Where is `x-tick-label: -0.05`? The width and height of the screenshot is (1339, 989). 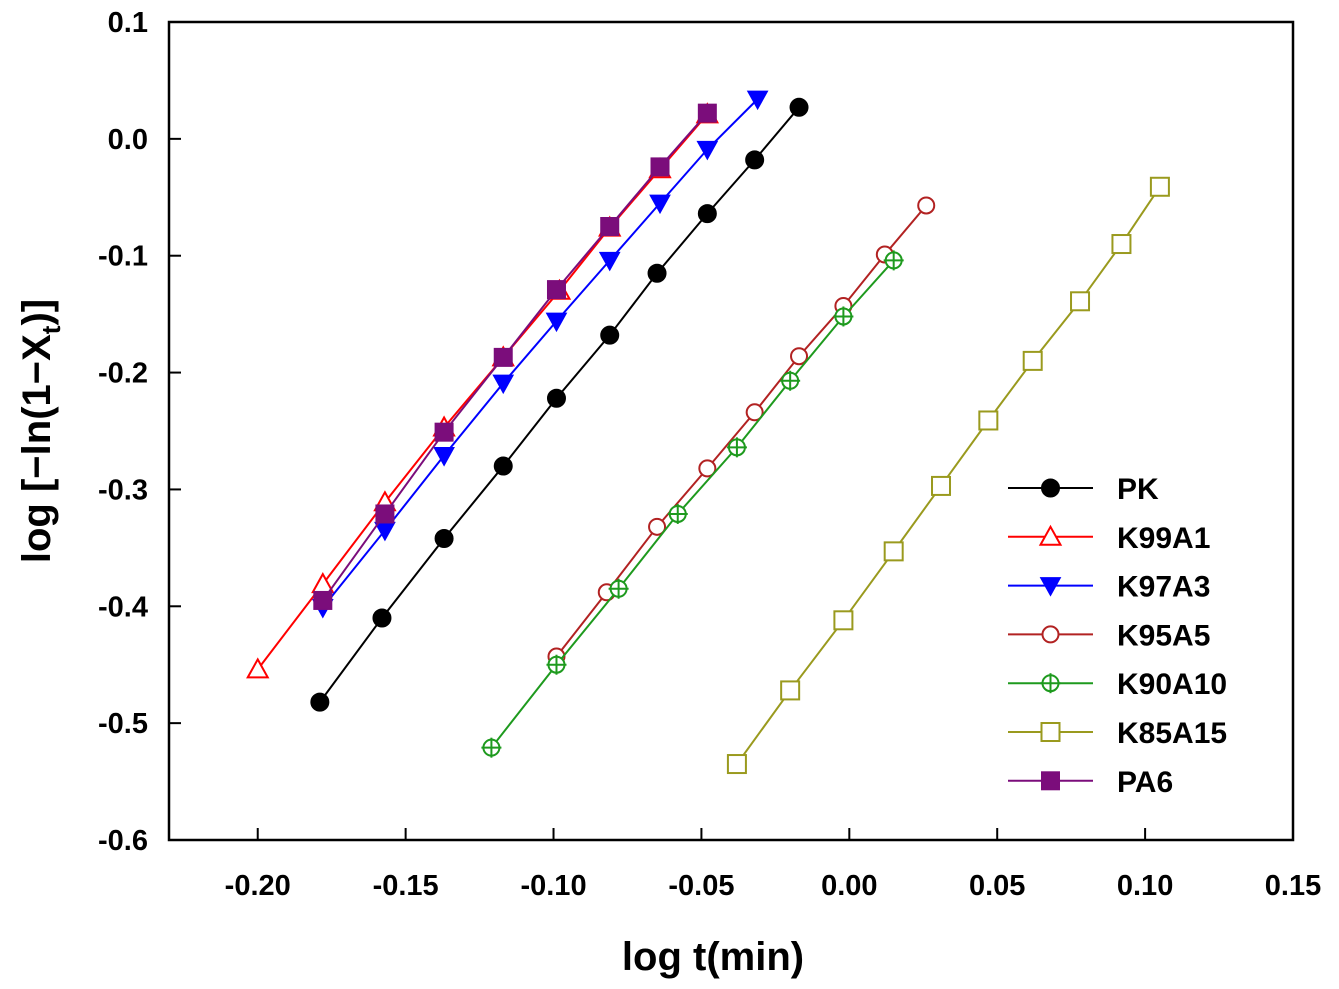
x-tick-label: -0.05 is located at coordinates (701, 886).